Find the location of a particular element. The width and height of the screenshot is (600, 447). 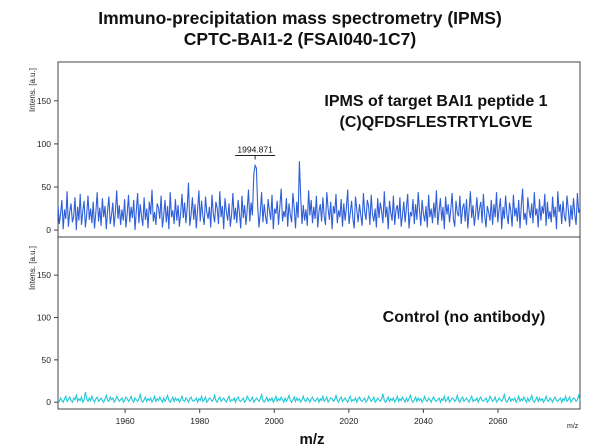

x-tick-label: 2020 is located at coordinates (348, 421).